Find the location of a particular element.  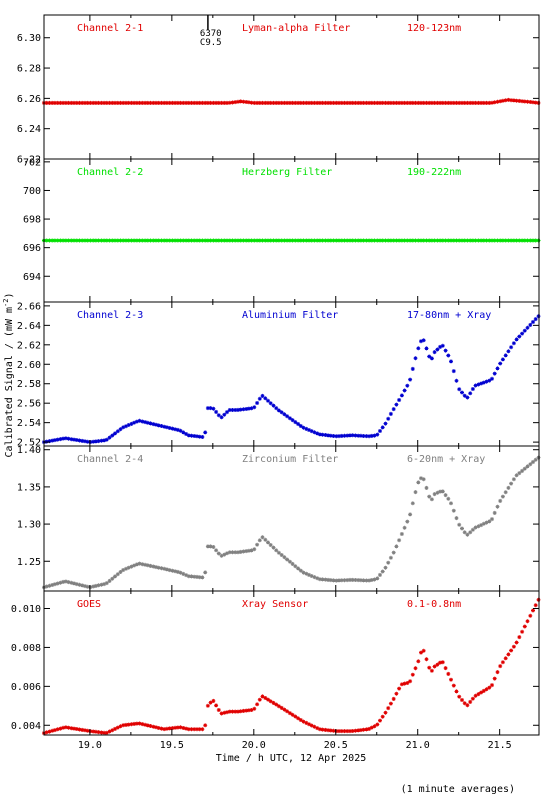

y-tick-label: 0.004 is located at coordinates (26, 726).